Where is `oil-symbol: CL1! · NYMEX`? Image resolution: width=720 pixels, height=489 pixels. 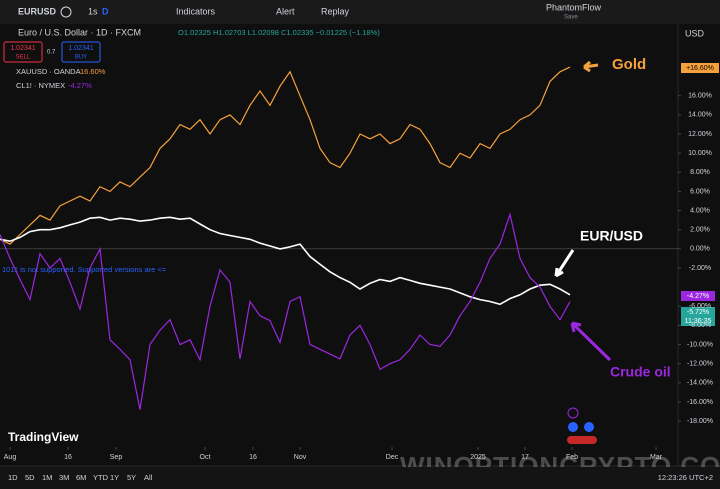
oil-symbol: CL1! · NYMEX is located at coordinates (40, 85).